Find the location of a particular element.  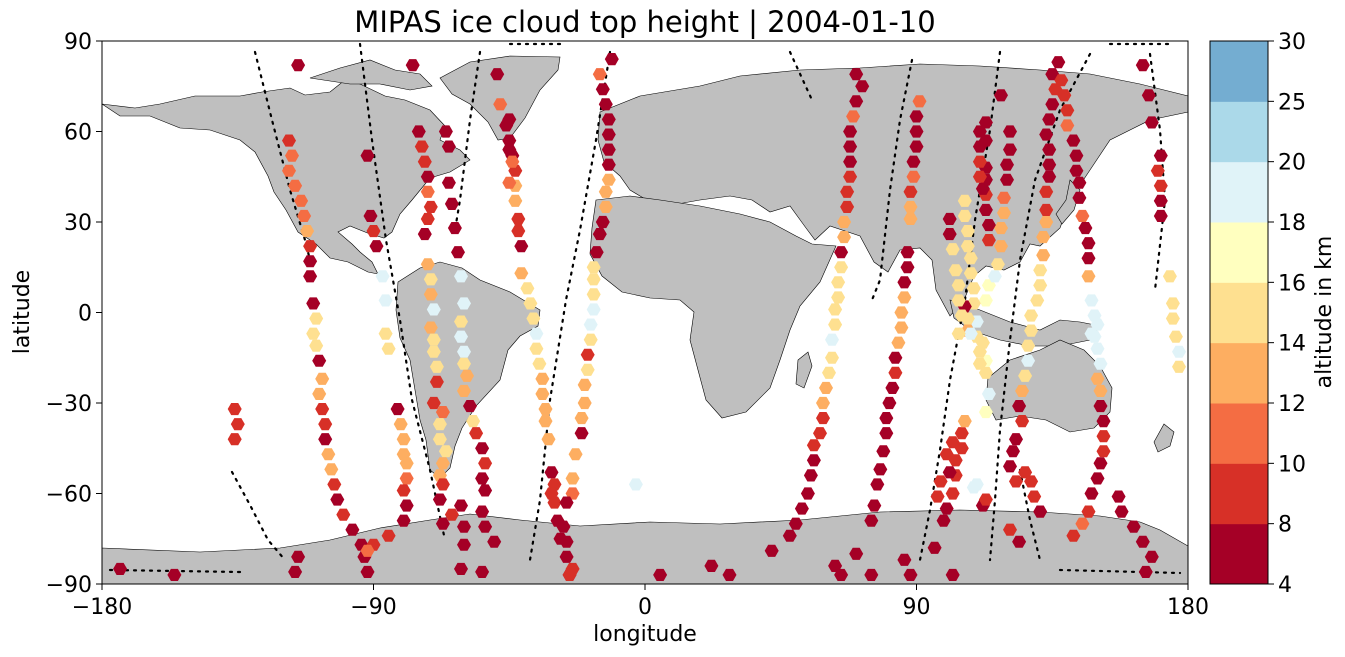

colorbar-label: altitude in km is located at coordinates (1324, 312).